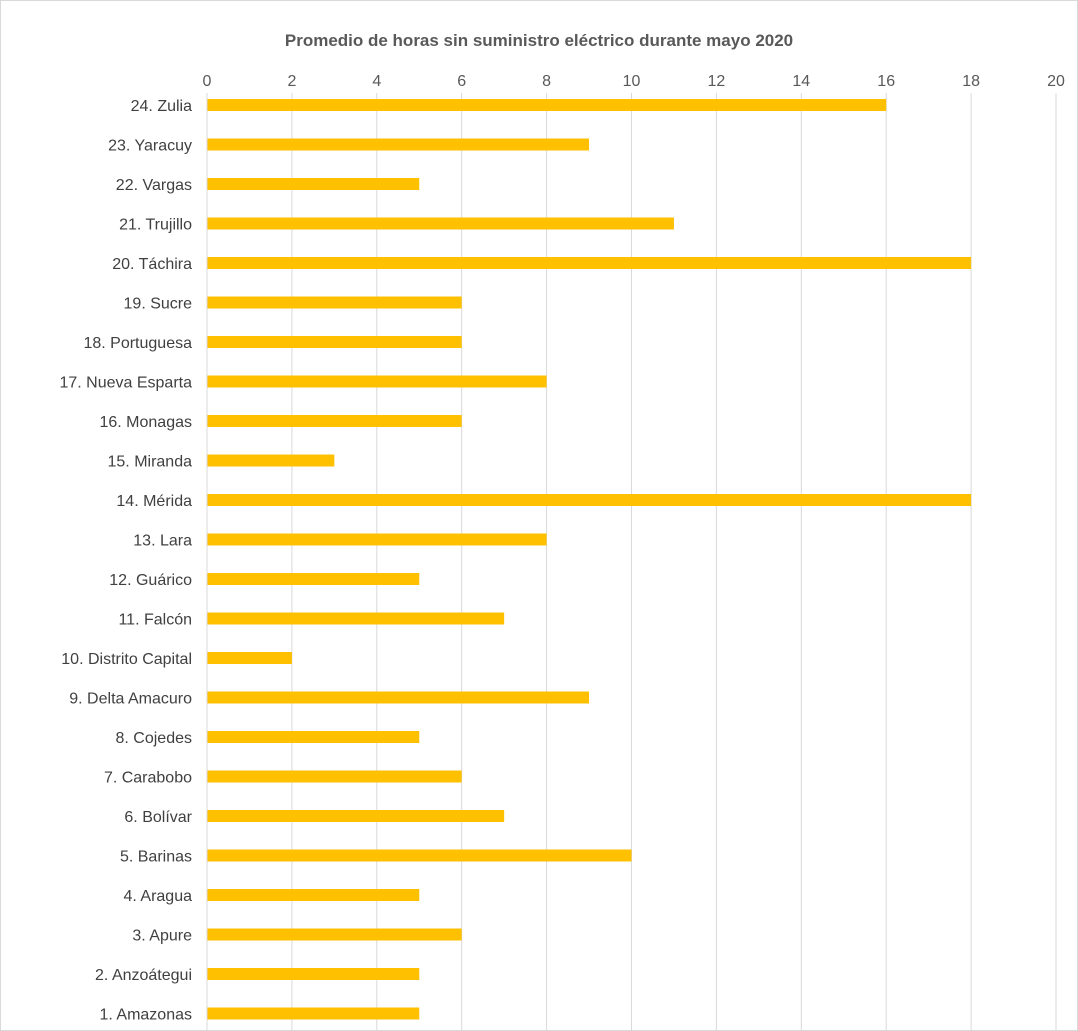  Describe the element at coordinates (148, 778) in the screenshot. I see `category-label: 7. Carabobo` at that location.